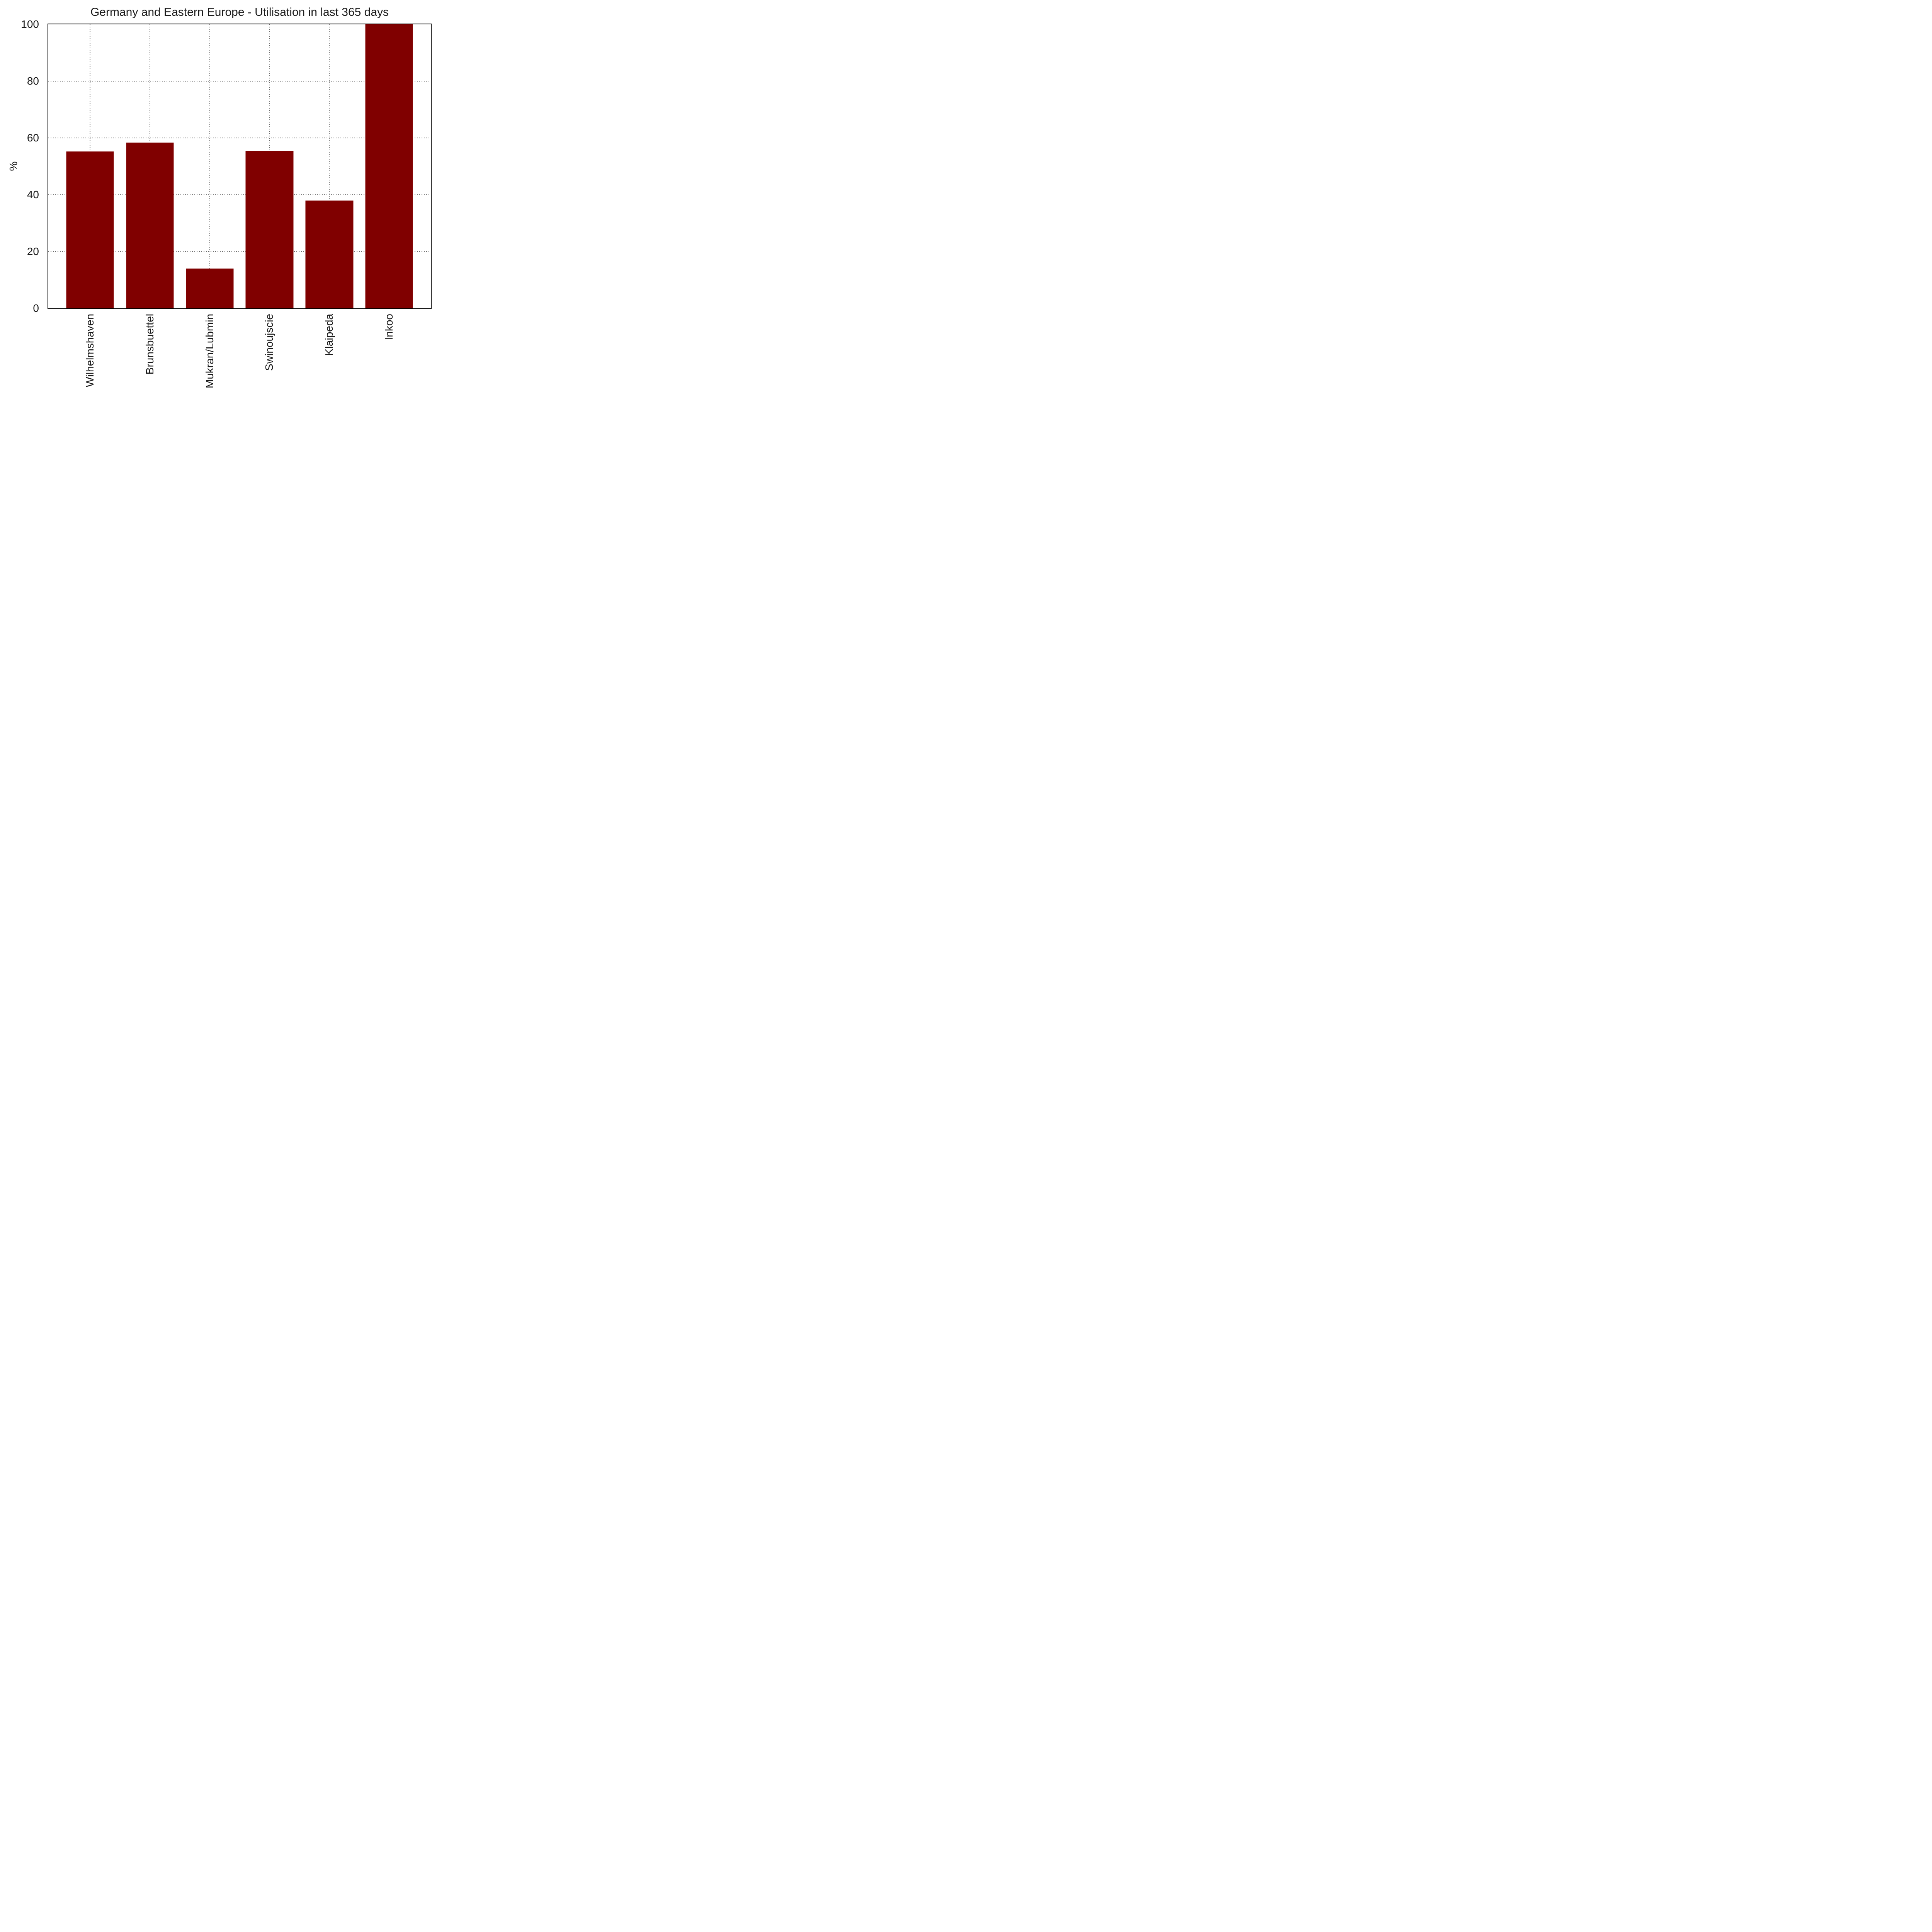  Describe the element at coordinates (13, 166) in the screenshot. I see `y-axis-label: %` at that location.